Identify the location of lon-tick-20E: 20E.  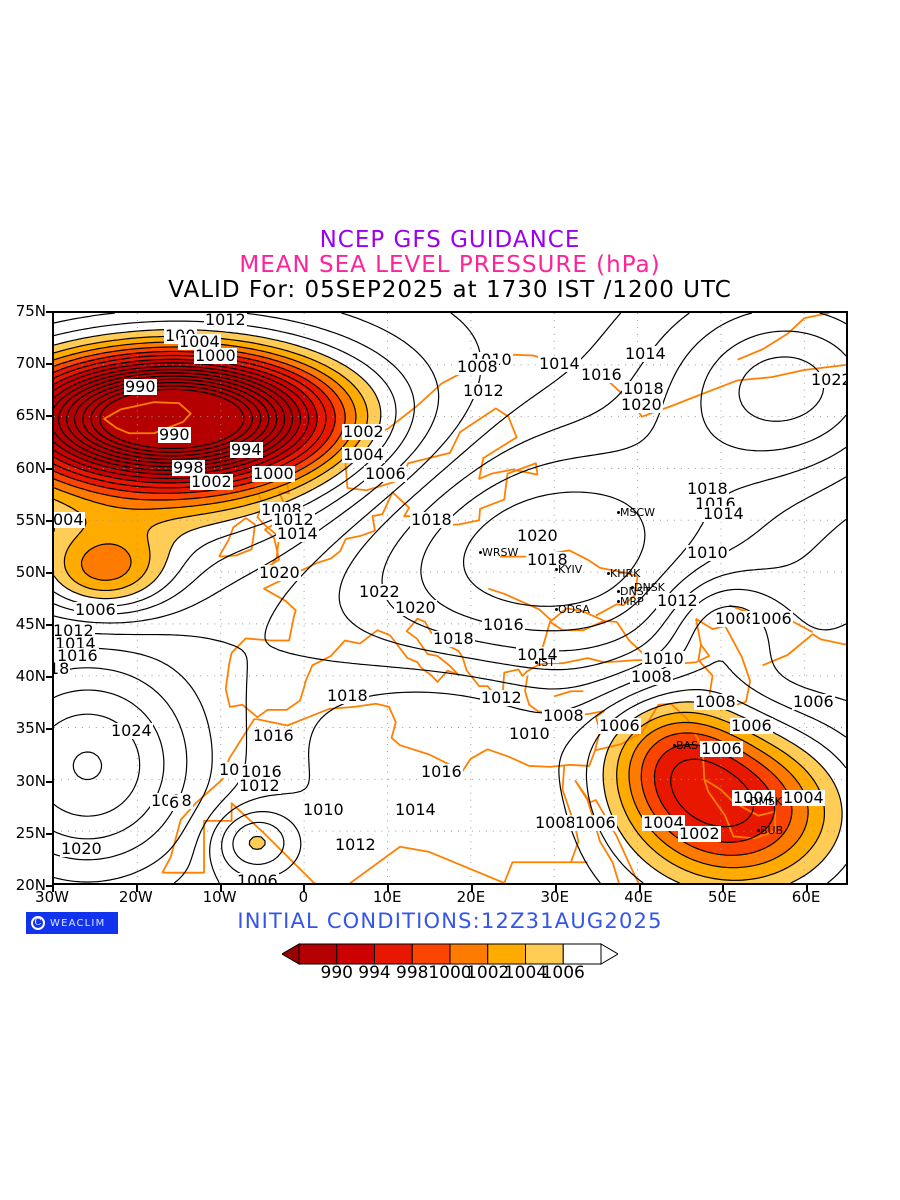
(471, 897).